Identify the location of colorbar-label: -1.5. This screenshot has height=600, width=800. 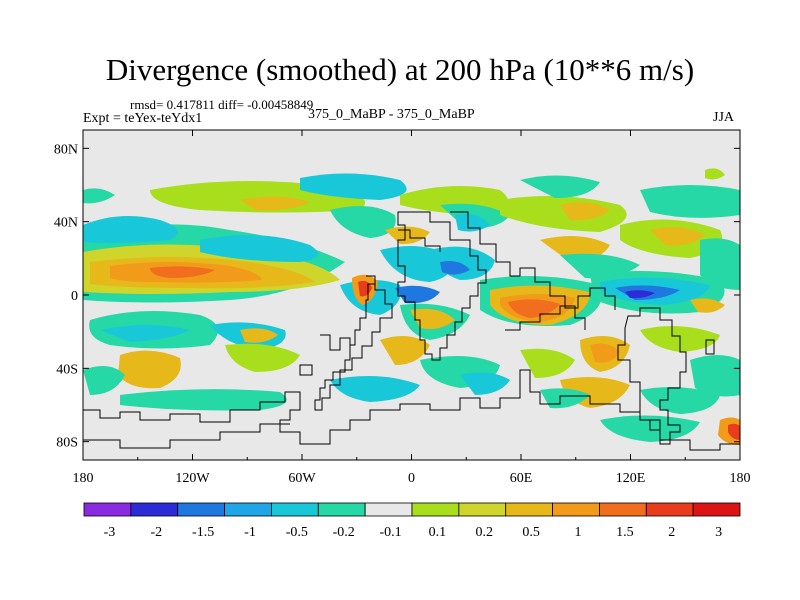
(203, 532).